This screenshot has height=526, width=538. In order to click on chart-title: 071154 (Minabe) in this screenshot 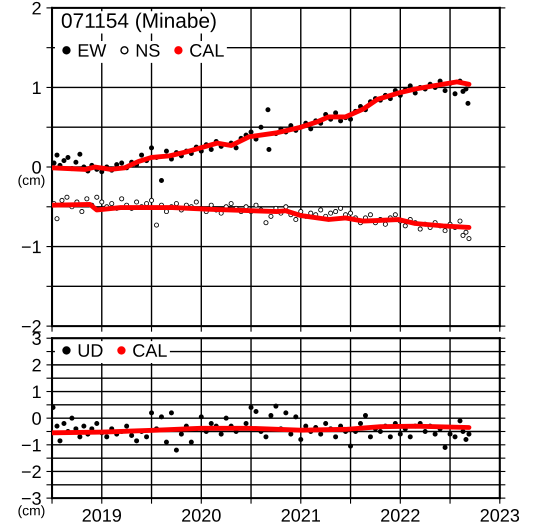, I will do `click(139, 22)`.